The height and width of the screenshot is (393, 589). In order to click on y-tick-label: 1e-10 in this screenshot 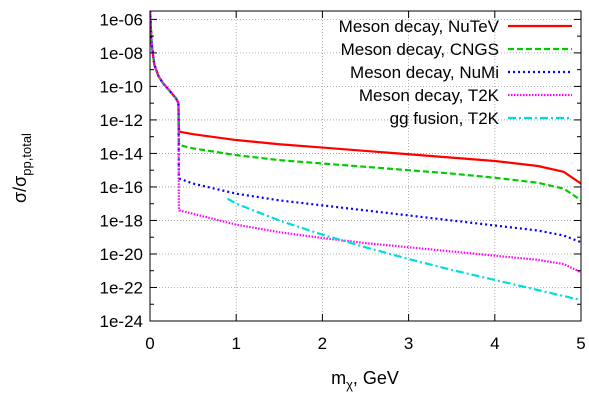, I will do `click(121, 86)`.